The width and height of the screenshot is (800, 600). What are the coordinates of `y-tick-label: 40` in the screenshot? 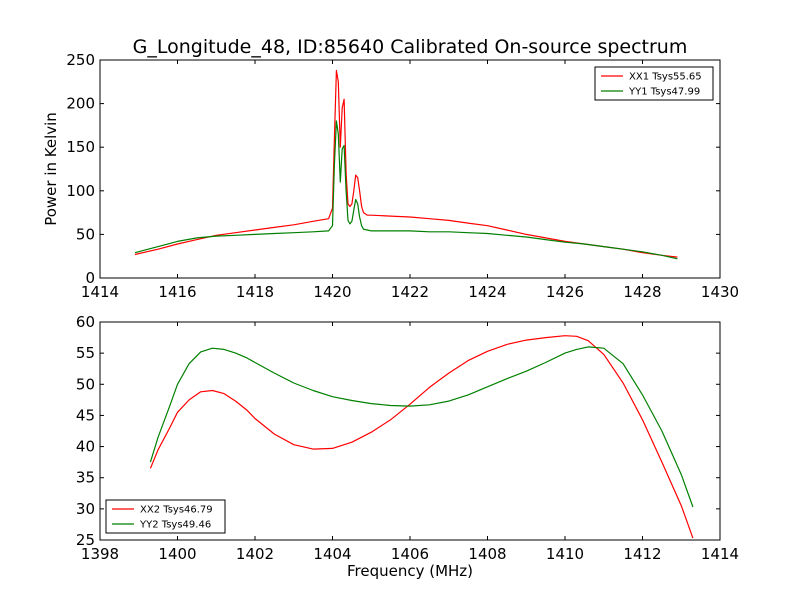 It's located at (85, 447).